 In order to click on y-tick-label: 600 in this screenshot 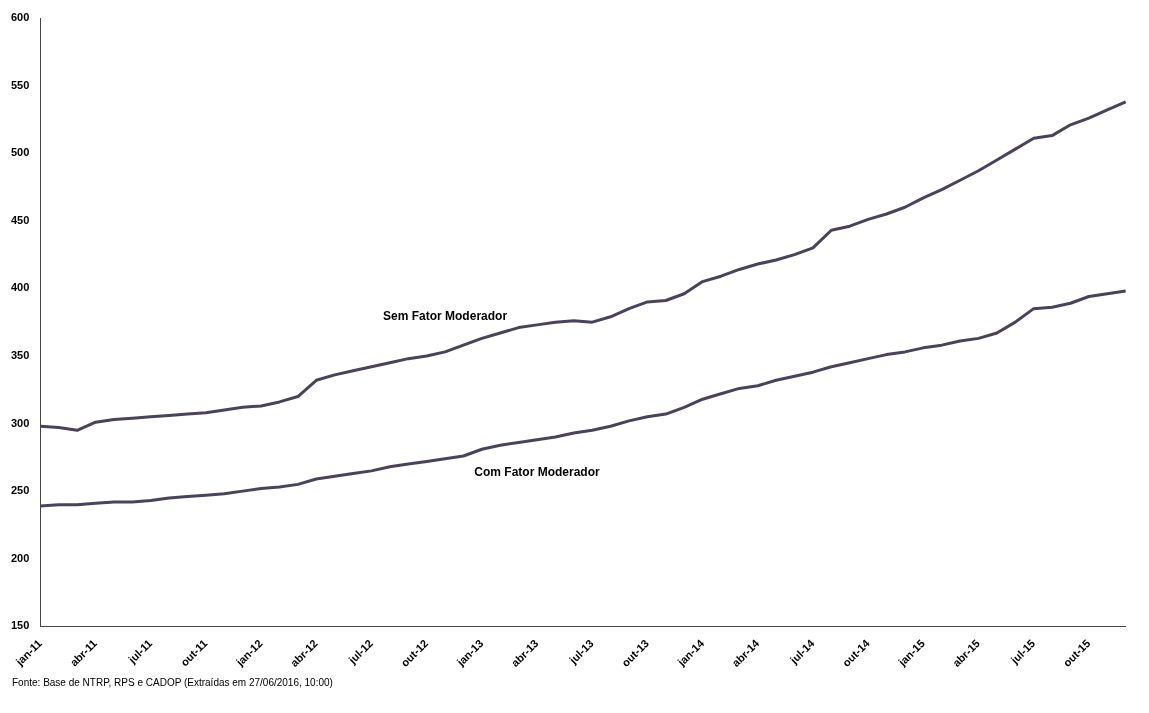, I will do `click(20, 17)`.